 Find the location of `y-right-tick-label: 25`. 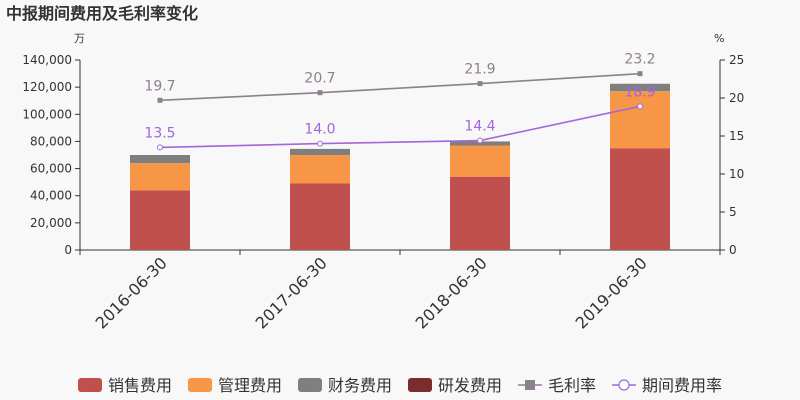

y-right-tick-label: 25 is located at coordinates (736, 60).